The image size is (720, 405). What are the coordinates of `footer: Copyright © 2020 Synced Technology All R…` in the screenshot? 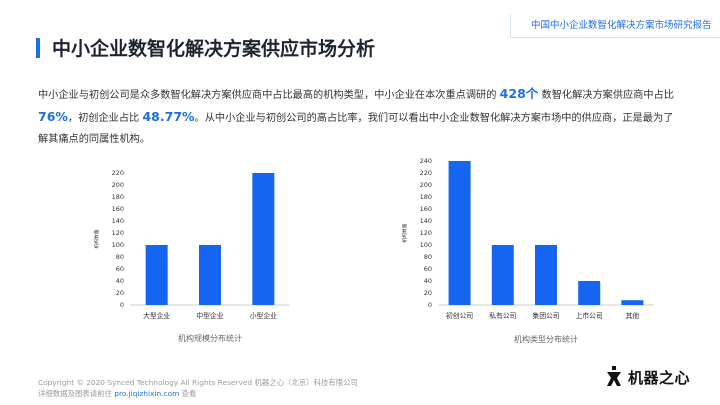 It's located at (198, 388).